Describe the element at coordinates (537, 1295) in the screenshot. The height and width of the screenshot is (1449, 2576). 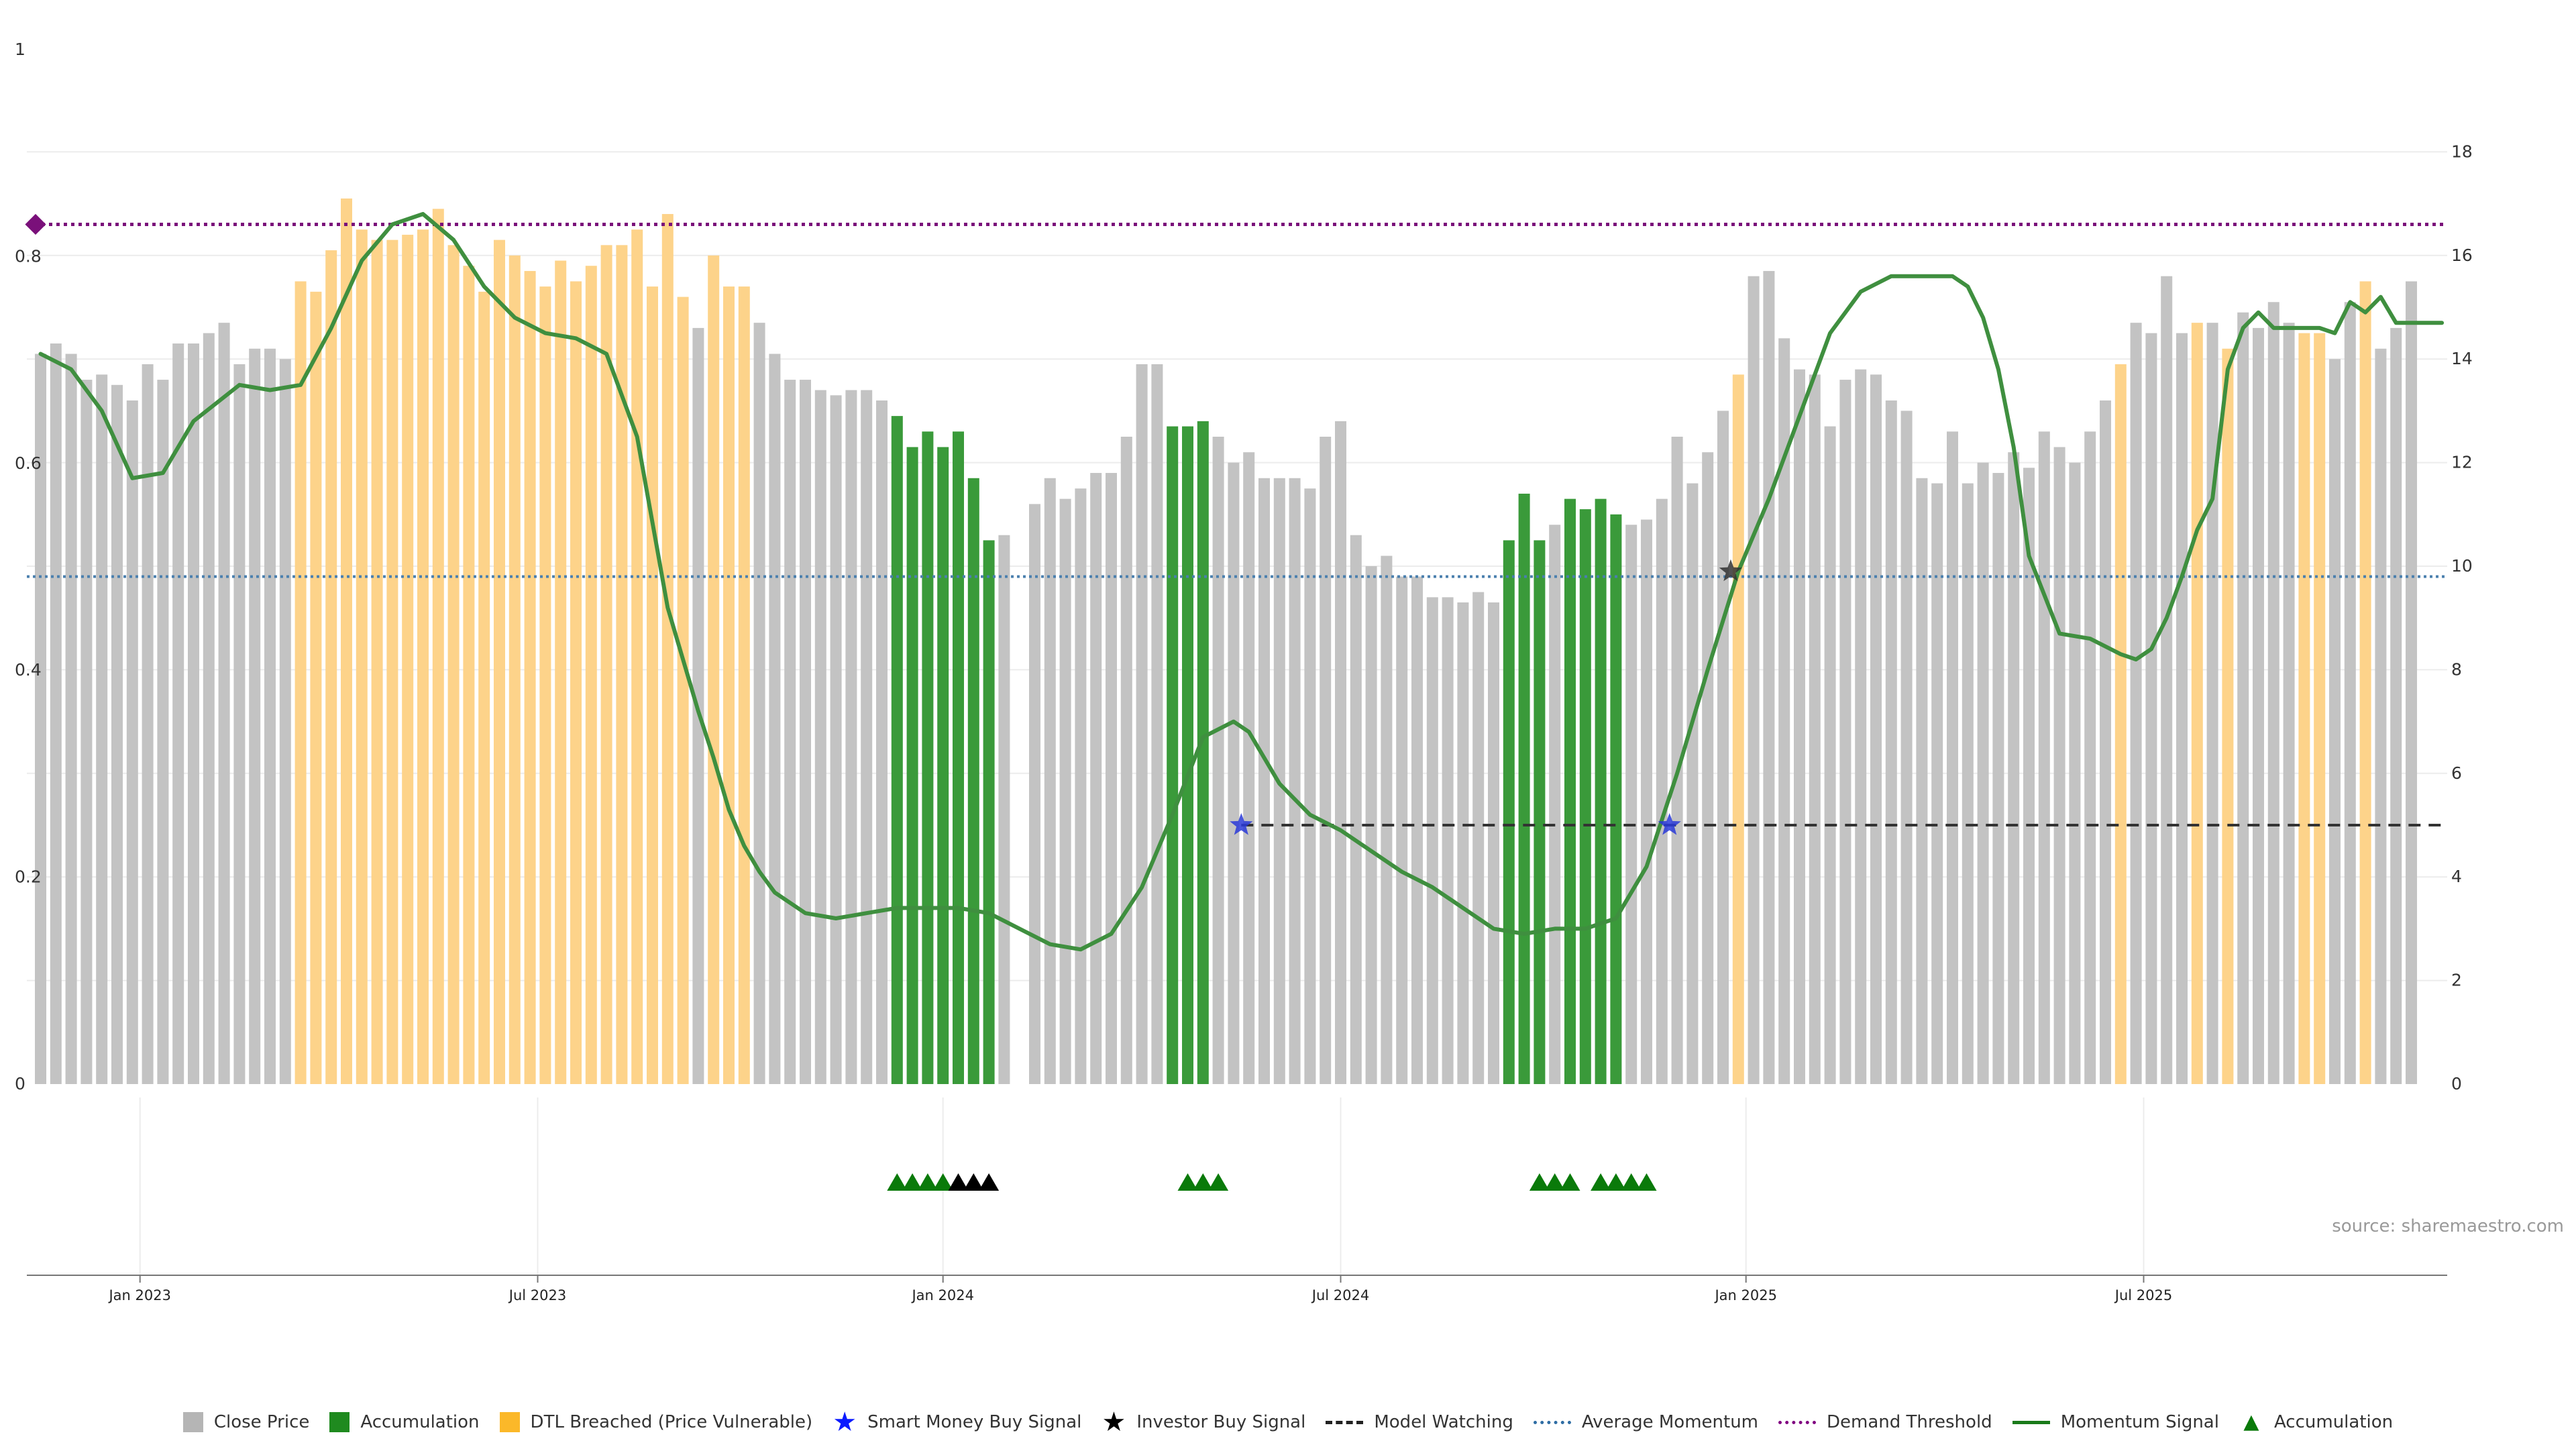
I see `x-axis-tick-label: Jul 2023` at that location.